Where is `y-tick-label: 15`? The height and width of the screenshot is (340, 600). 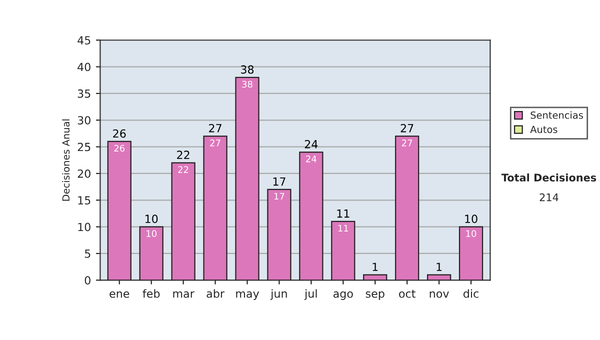
y-tick-label: 15 is located at coordinates (84, 200).